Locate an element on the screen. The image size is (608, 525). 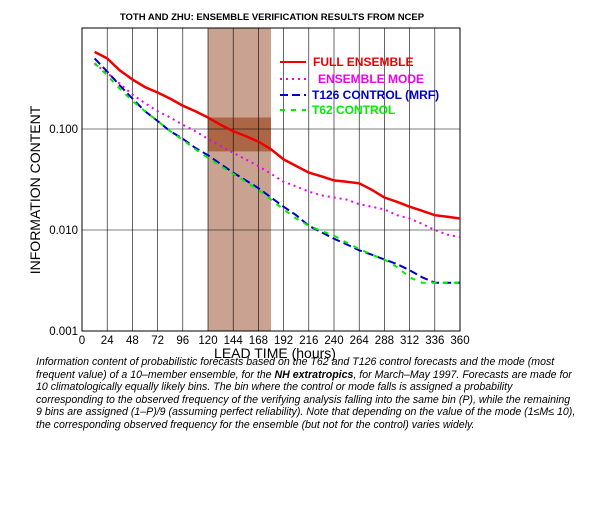
y-axis-label: INFORMATION CONTENT is located at coordinates (35, 189).